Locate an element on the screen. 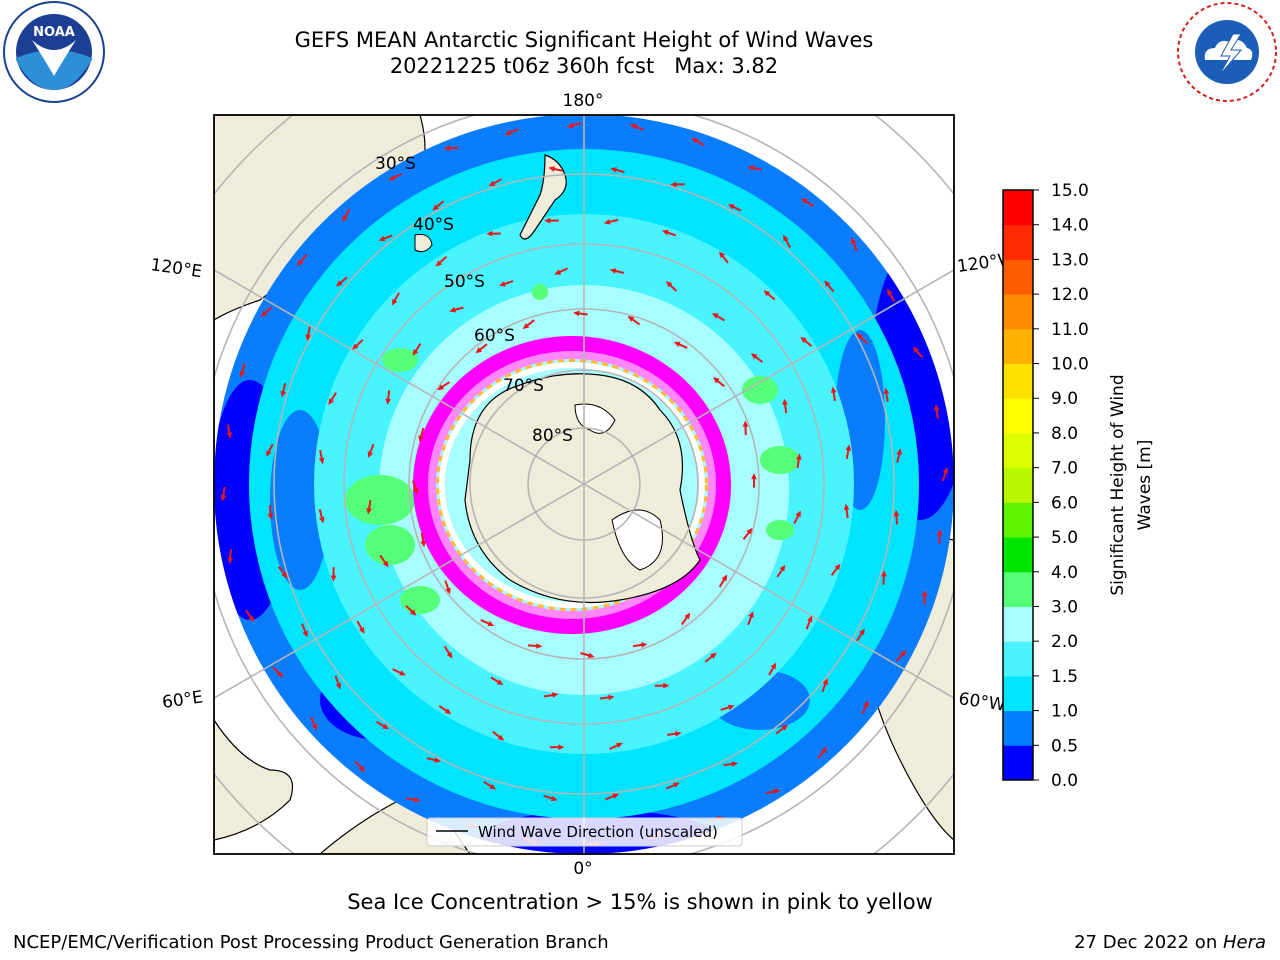 This screenshot has height=960, width=1280. colorbar-tick-label: 7.0 is located at coordinates (1064, 469).